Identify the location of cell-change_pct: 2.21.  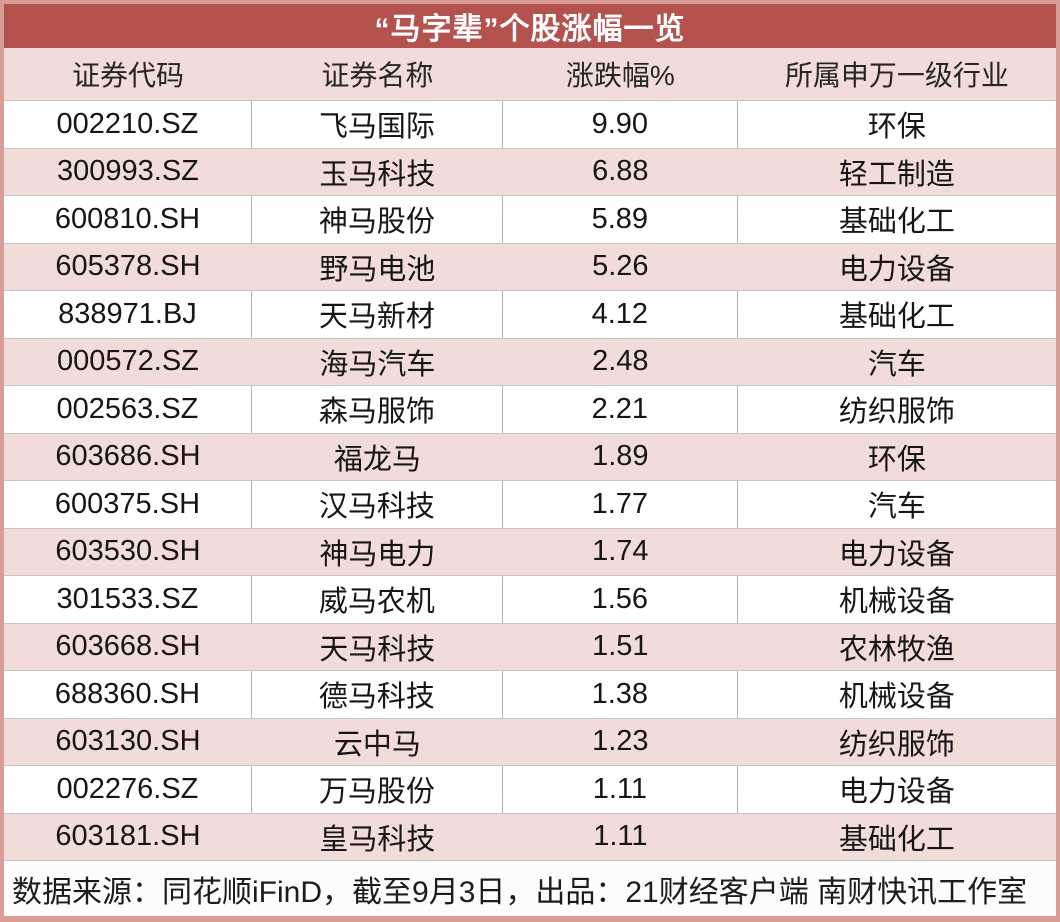
(620, 409).